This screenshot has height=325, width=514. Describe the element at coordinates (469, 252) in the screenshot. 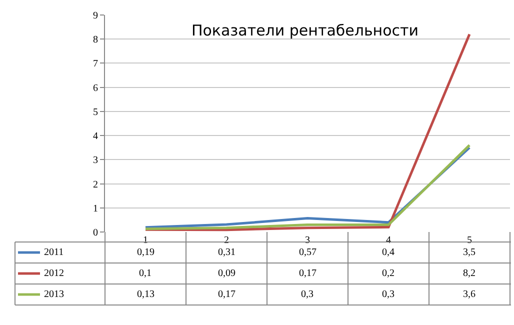

I see `data-label: 3,5` at that location.